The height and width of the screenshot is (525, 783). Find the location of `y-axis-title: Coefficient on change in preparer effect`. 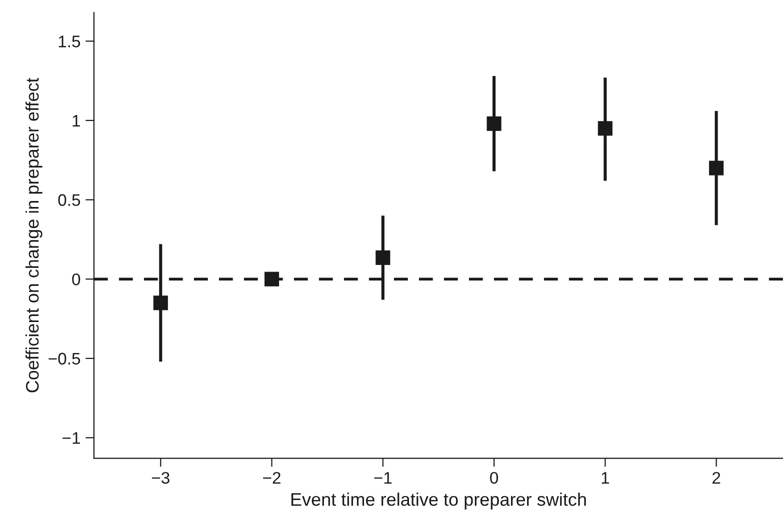

y-axis-title: Coefficient on change in preparer effect is located at coordinates (33, 235).